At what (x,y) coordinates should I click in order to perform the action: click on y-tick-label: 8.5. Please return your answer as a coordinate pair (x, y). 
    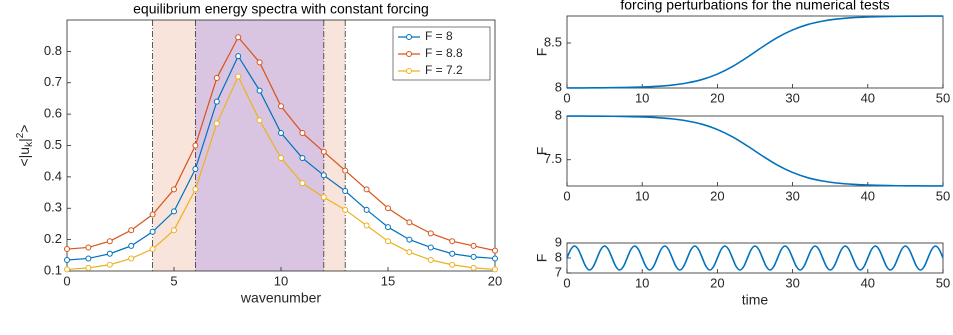
    Looking at the image, I should click on (553, 41).